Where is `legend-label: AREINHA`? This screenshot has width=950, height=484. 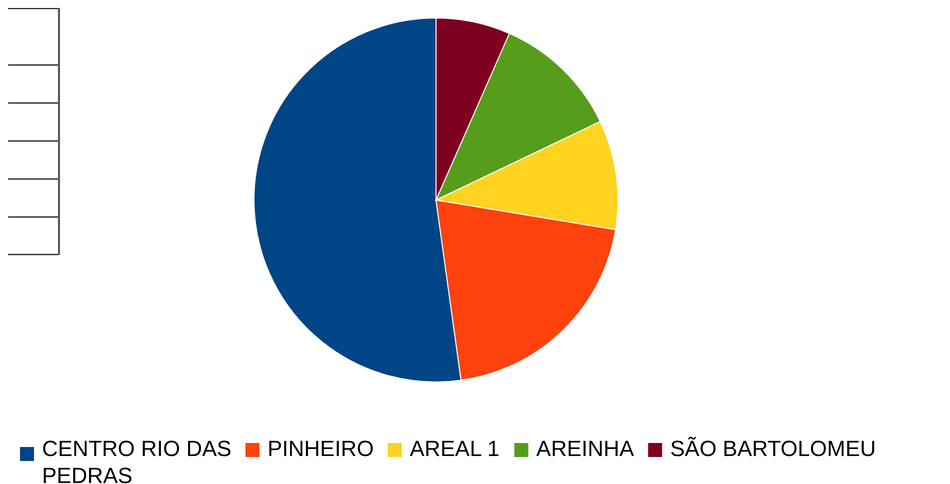
legend-label: AREINHA is located at coordinates (585, 448).